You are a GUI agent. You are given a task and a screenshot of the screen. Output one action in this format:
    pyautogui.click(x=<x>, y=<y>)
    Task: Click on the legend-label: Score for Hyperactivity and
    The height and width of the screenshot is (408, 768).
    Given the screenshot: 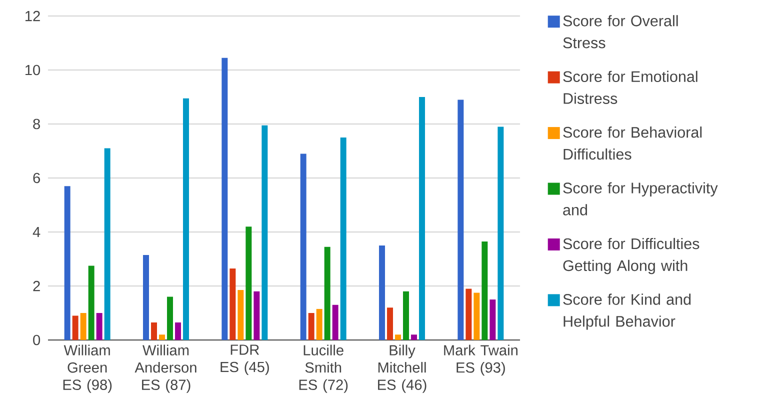 What is the action you would take?
    pyautogui.click(x=640, y=199)
    